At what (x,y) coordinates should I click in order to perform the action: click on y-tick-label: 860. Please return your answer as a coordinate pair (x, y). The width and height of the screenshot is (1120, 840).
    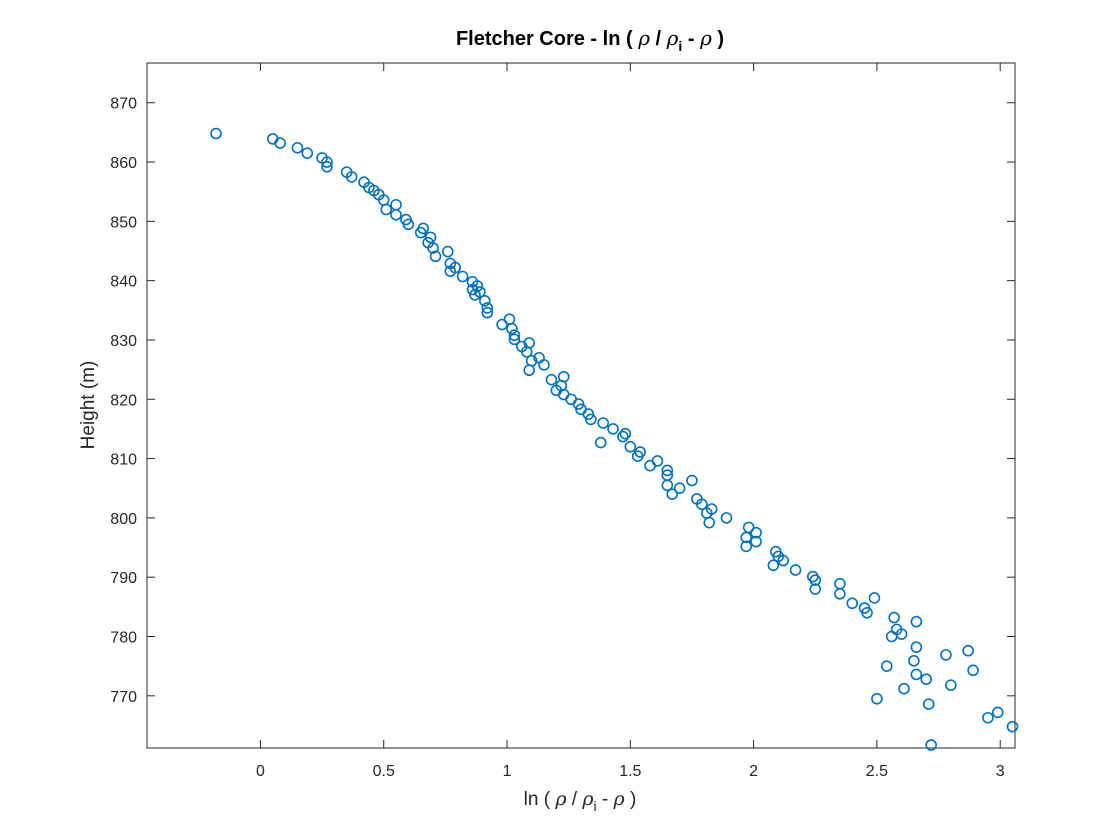
    Looking at the image, I should click on (123, 163).